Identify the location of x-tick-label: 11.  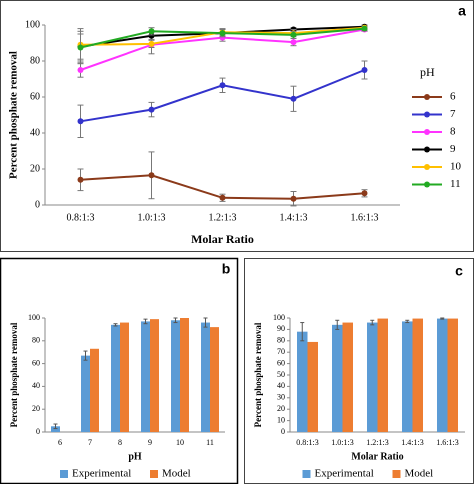
(210, 442).